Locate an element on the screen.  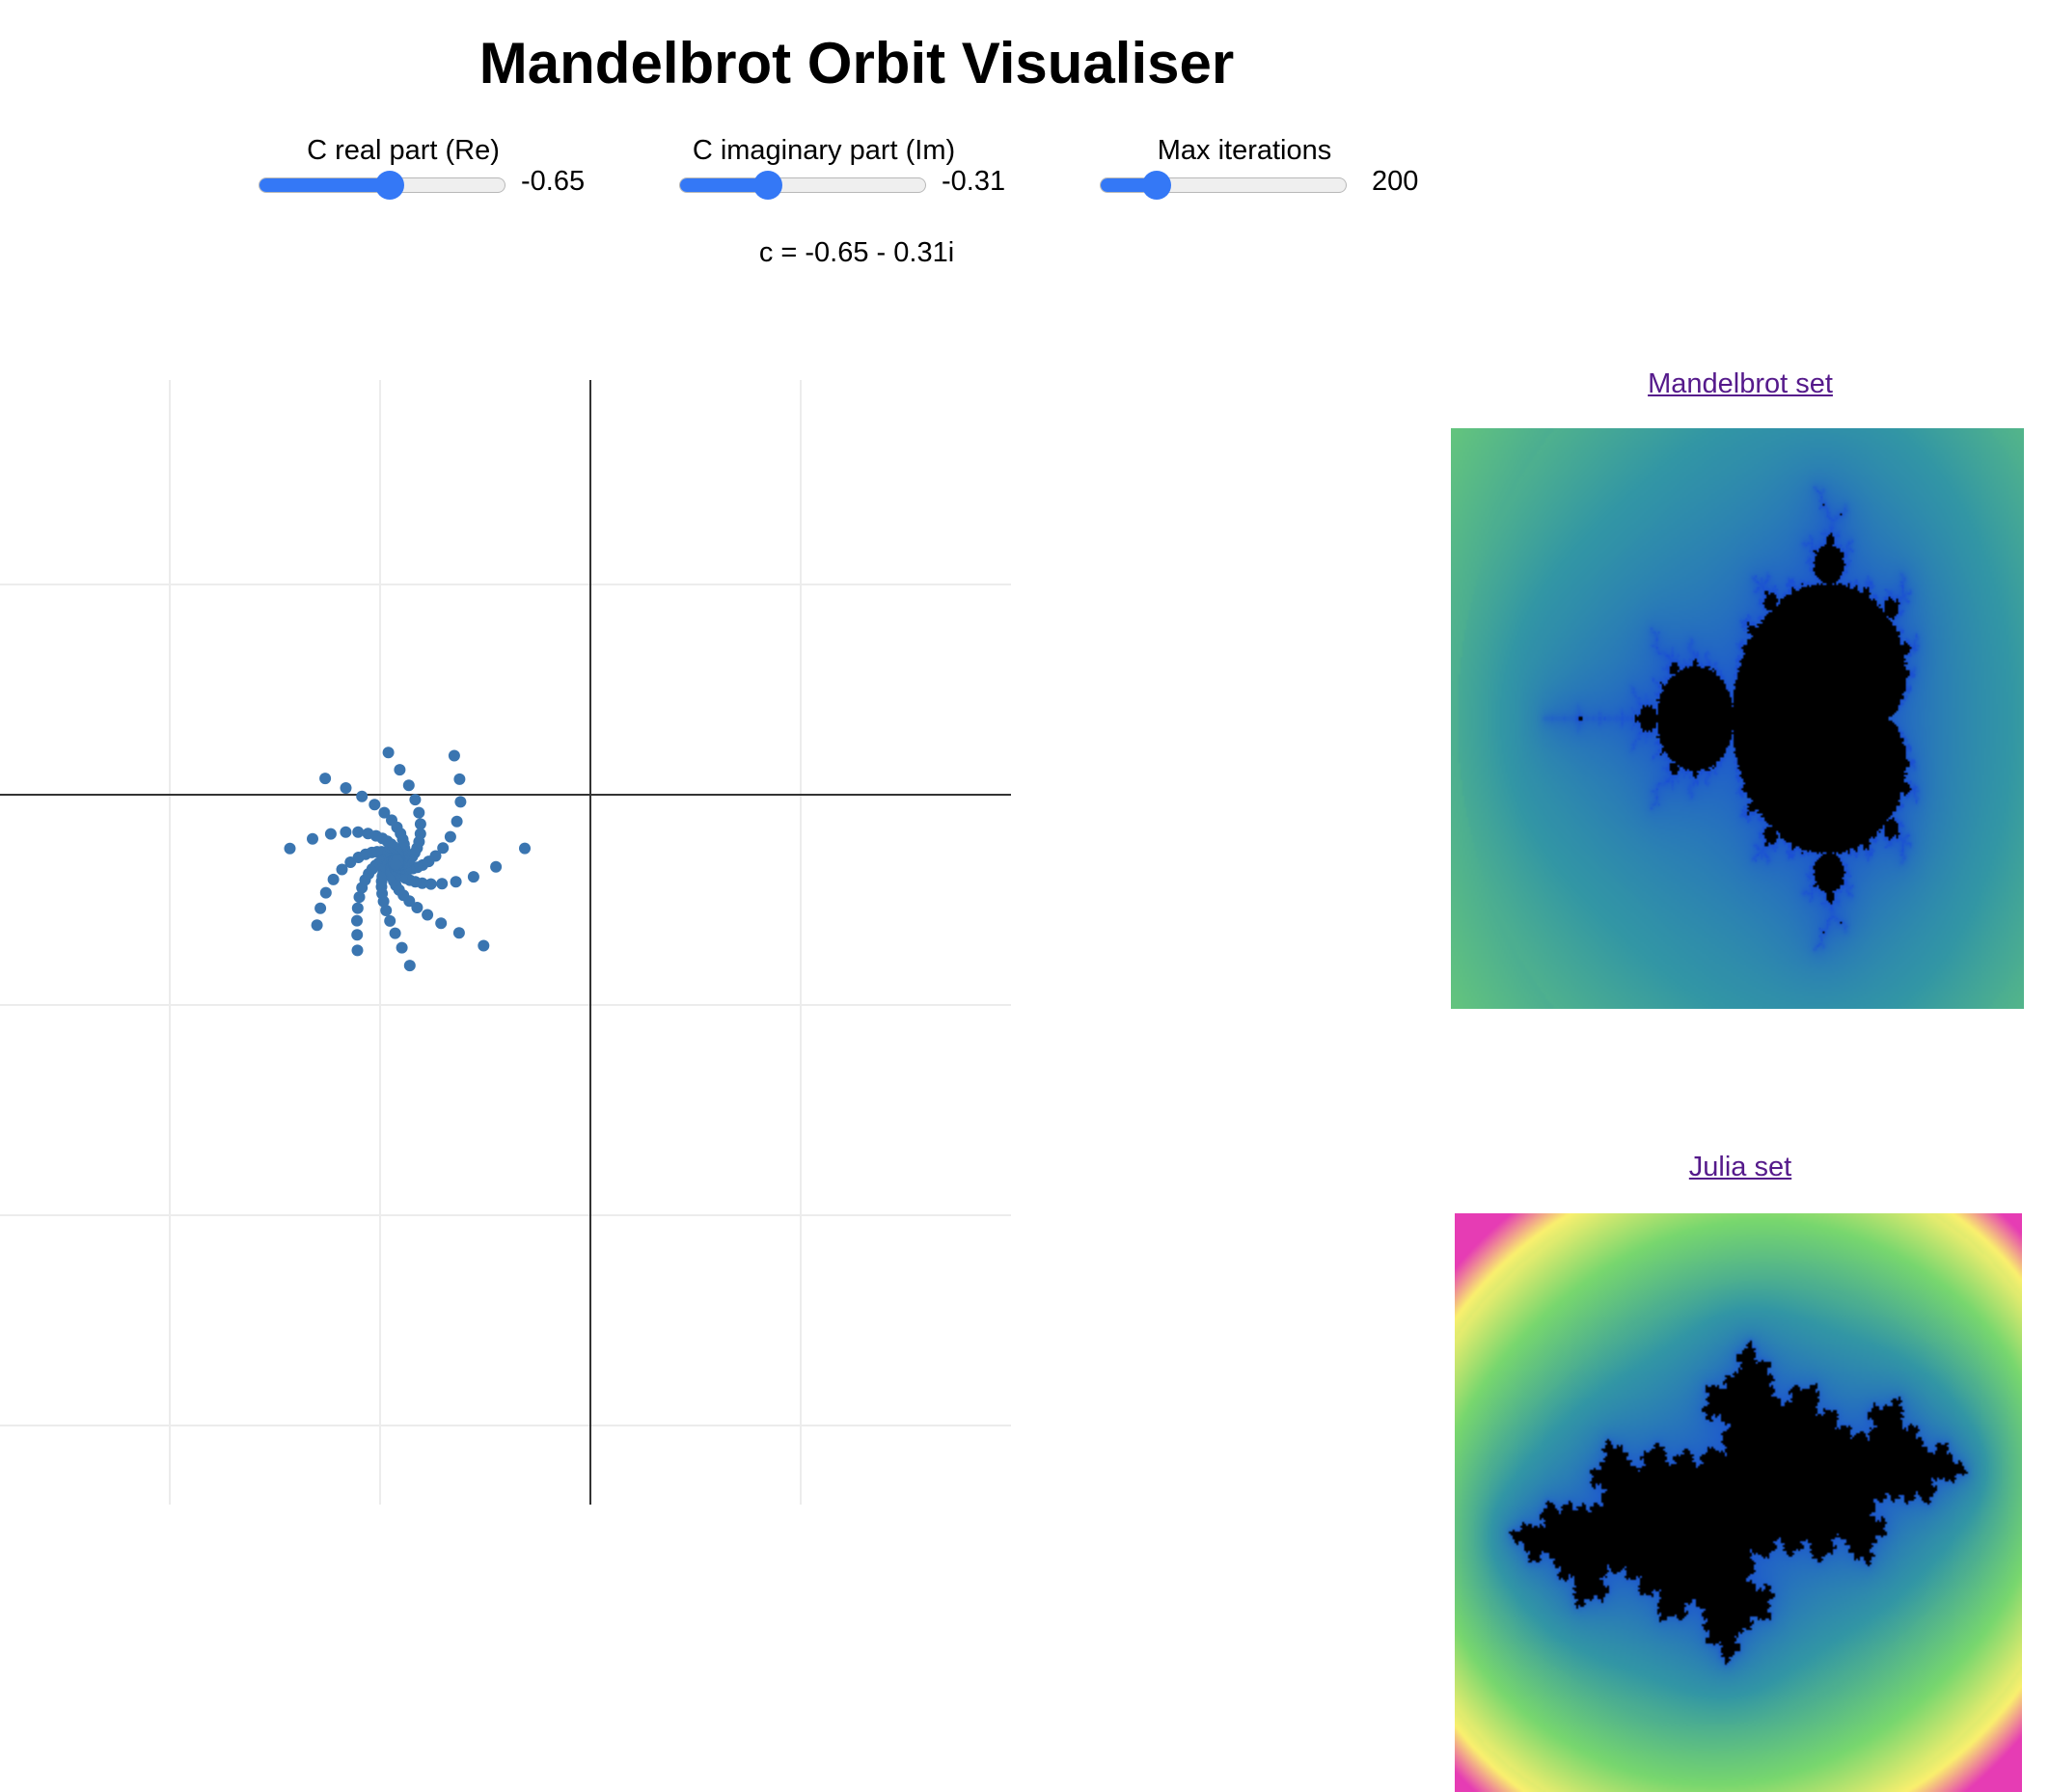
re-value: -0.65 is located at coordinates (553, 182).